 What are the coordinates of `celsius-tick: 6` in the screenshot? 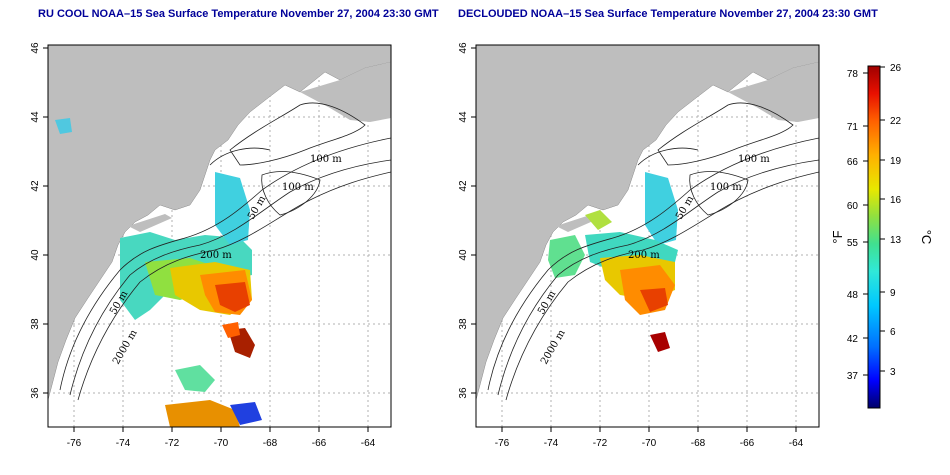 It's located at (893, 332).